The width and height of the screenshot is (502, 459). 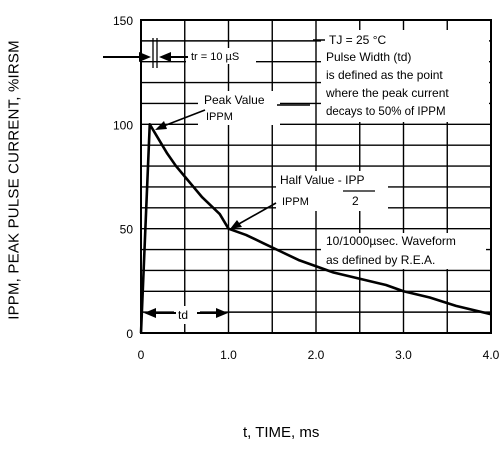 What do you see at coordinates (386, 112) in the screenshot?
I see `condition-line-5: decays to 50% of IPPM` at bounding box center [386, 112].